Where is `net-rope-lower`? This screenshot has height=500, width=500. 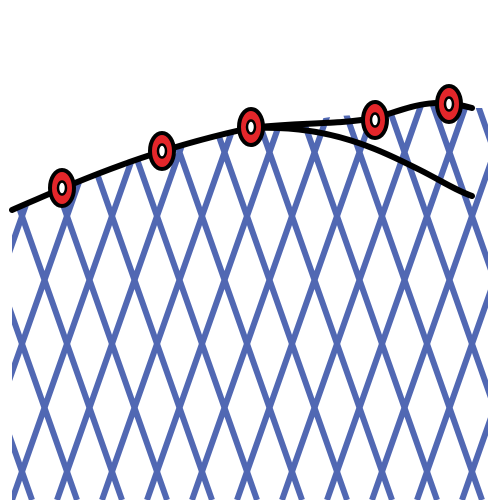 net-rope-lower is located at coordinates (363, 161).